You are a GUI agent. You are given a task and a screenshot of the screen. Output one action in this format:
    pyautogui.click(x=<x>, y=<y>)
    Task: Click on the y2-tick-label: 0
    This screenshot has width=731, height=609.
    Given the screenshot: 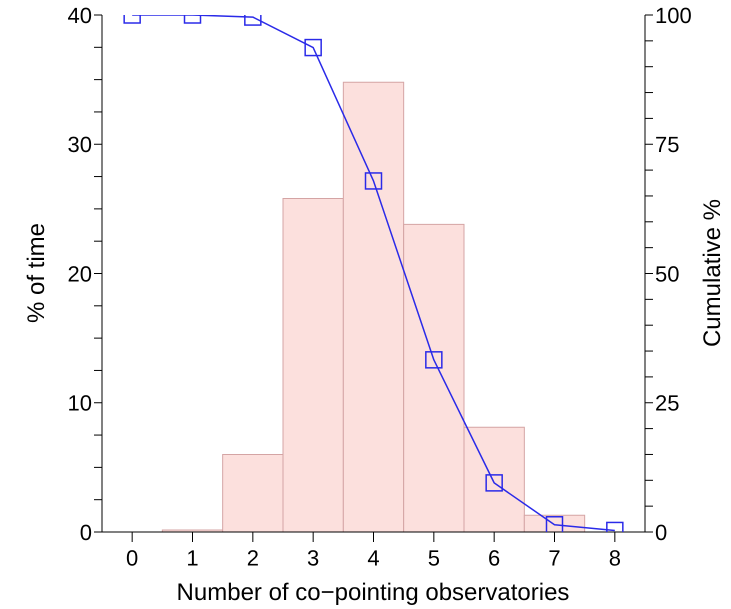 What is the action you would take?
    pyautogui.click(x=661, y=532)
    